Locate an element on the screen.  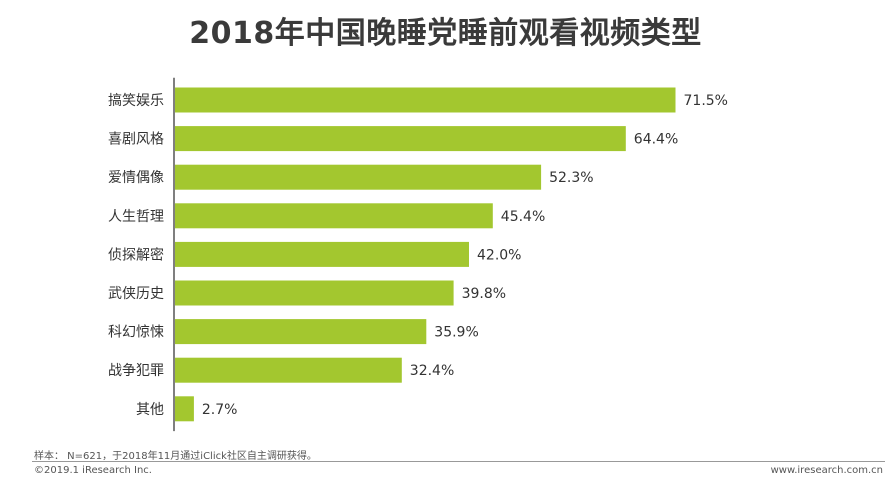
value-label-5: 39.8% is located at coordinates (484, 294).